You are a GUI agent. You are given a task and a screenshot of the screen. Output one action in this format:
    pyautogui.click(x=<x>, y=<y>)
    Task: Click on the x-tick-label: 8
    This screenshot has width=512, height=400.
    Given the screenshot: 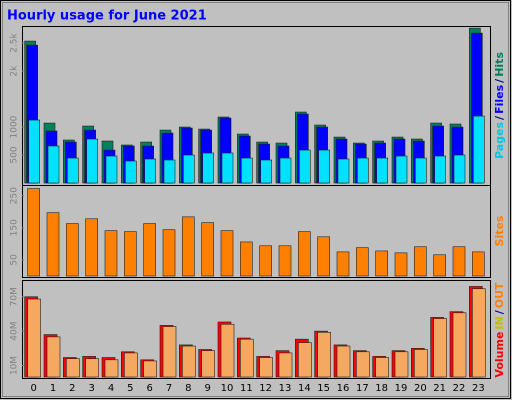 What is the action you would take?
    pyautogui.click(x=188, y=388)
    